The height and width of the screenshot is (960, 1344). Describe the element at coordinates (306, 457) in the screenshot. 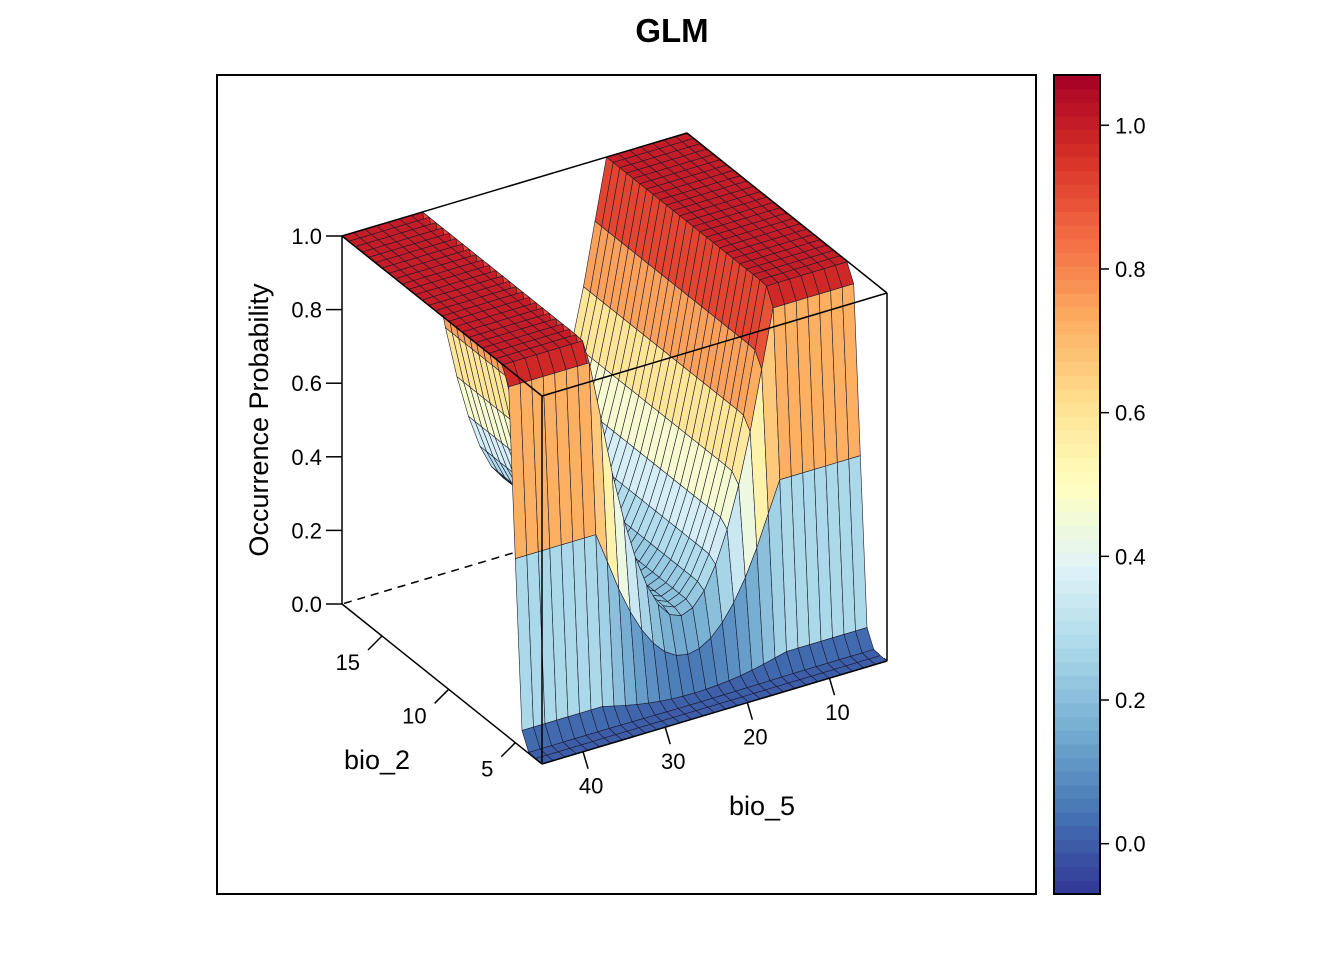

I see `z-tick-label: 0.4` at that location.